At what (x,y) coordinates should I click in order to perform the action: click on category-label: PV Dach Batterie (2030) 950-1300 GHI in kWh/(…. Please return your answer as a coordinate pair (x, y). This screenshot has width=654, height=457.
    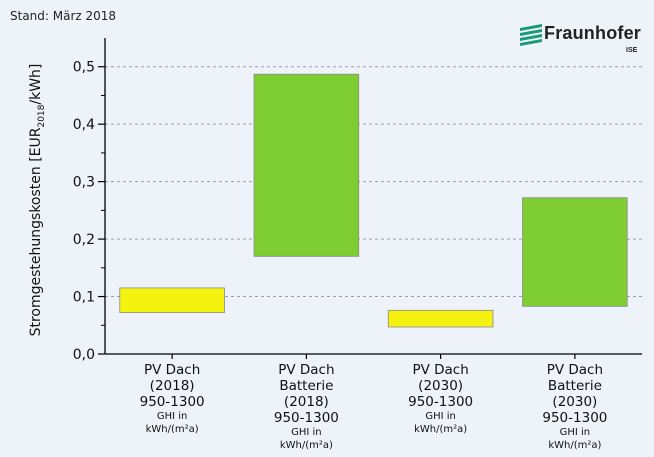
    Looking at the image, I should click on (575, 407).